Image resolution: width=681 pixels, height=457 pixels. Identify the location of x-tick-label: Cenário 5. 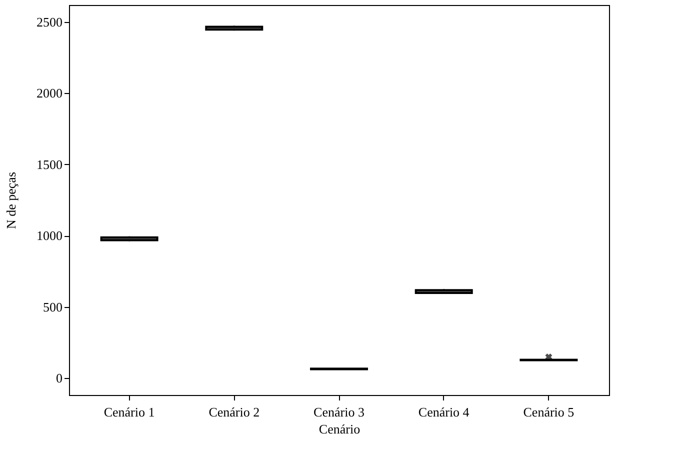
(548, 412).